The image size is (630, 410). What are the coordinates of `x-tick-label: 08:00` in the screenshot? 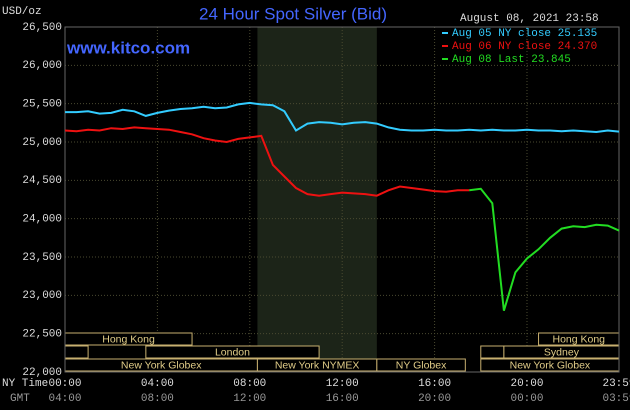 It's located at (249, 384).